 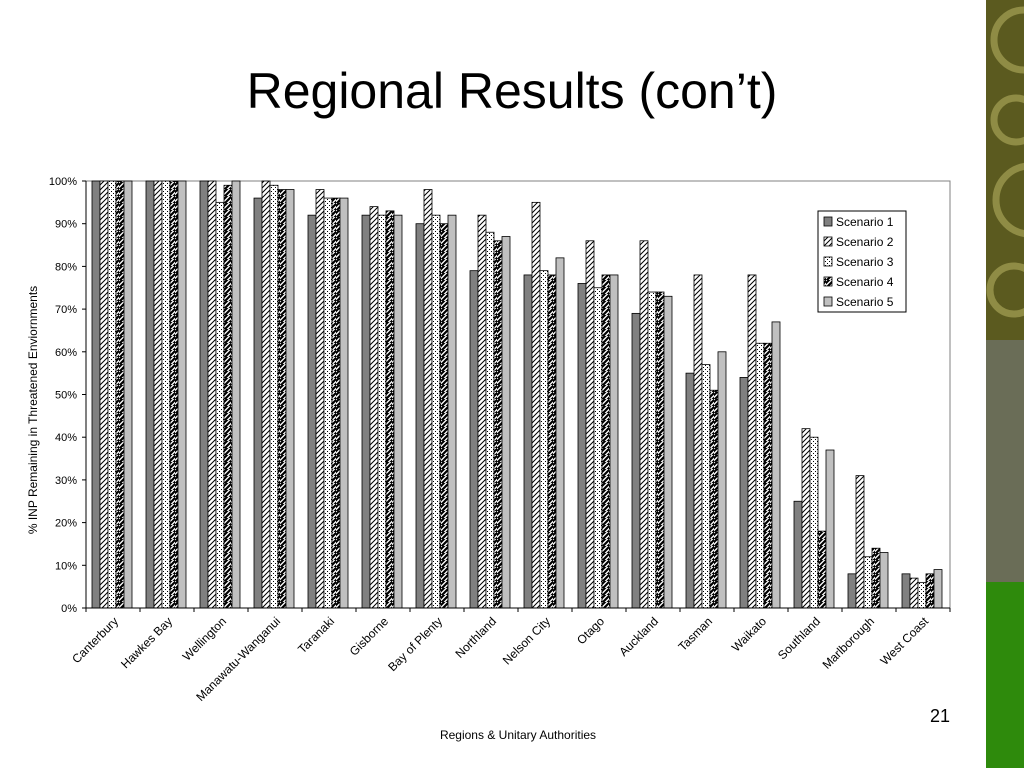 I want to click on x-tick-label-waikato: Waikato, so click(x=749, y=634).